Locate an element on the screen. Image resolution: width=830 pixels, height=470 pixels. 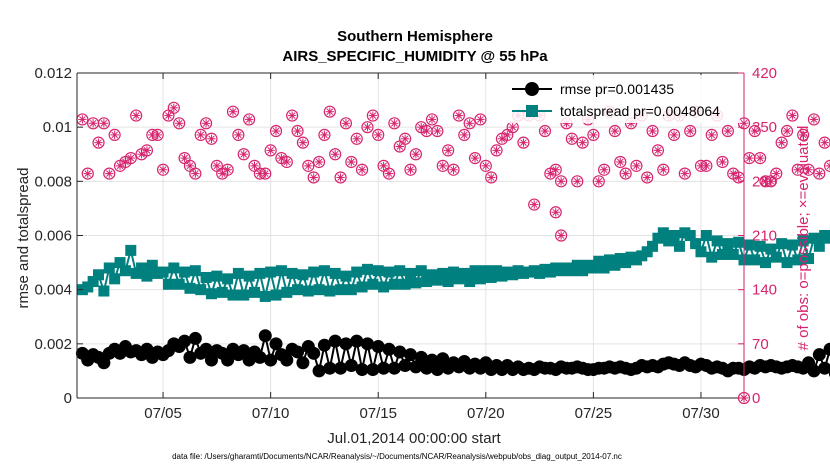
y-tick-label-right: 70 is located at coordinates (760, 344).